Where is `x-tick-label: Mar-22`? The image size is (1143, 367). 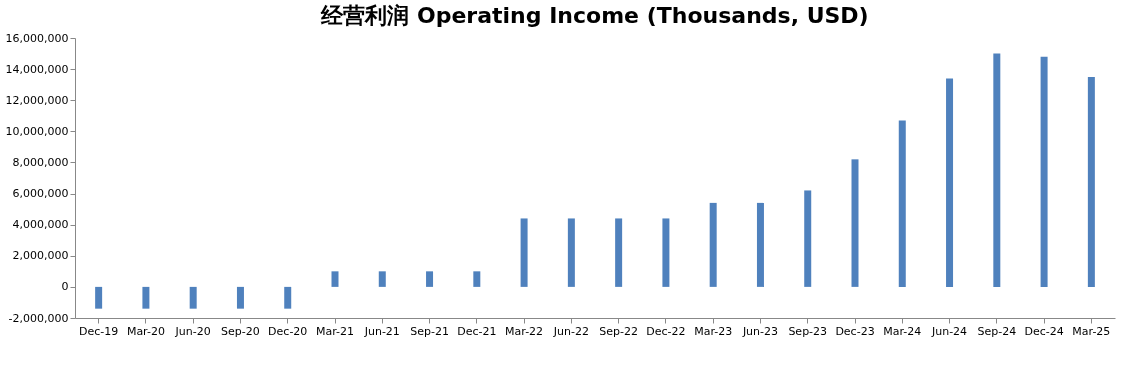
x-tick-label: Mar-22 is located at coordinates (524, 331).